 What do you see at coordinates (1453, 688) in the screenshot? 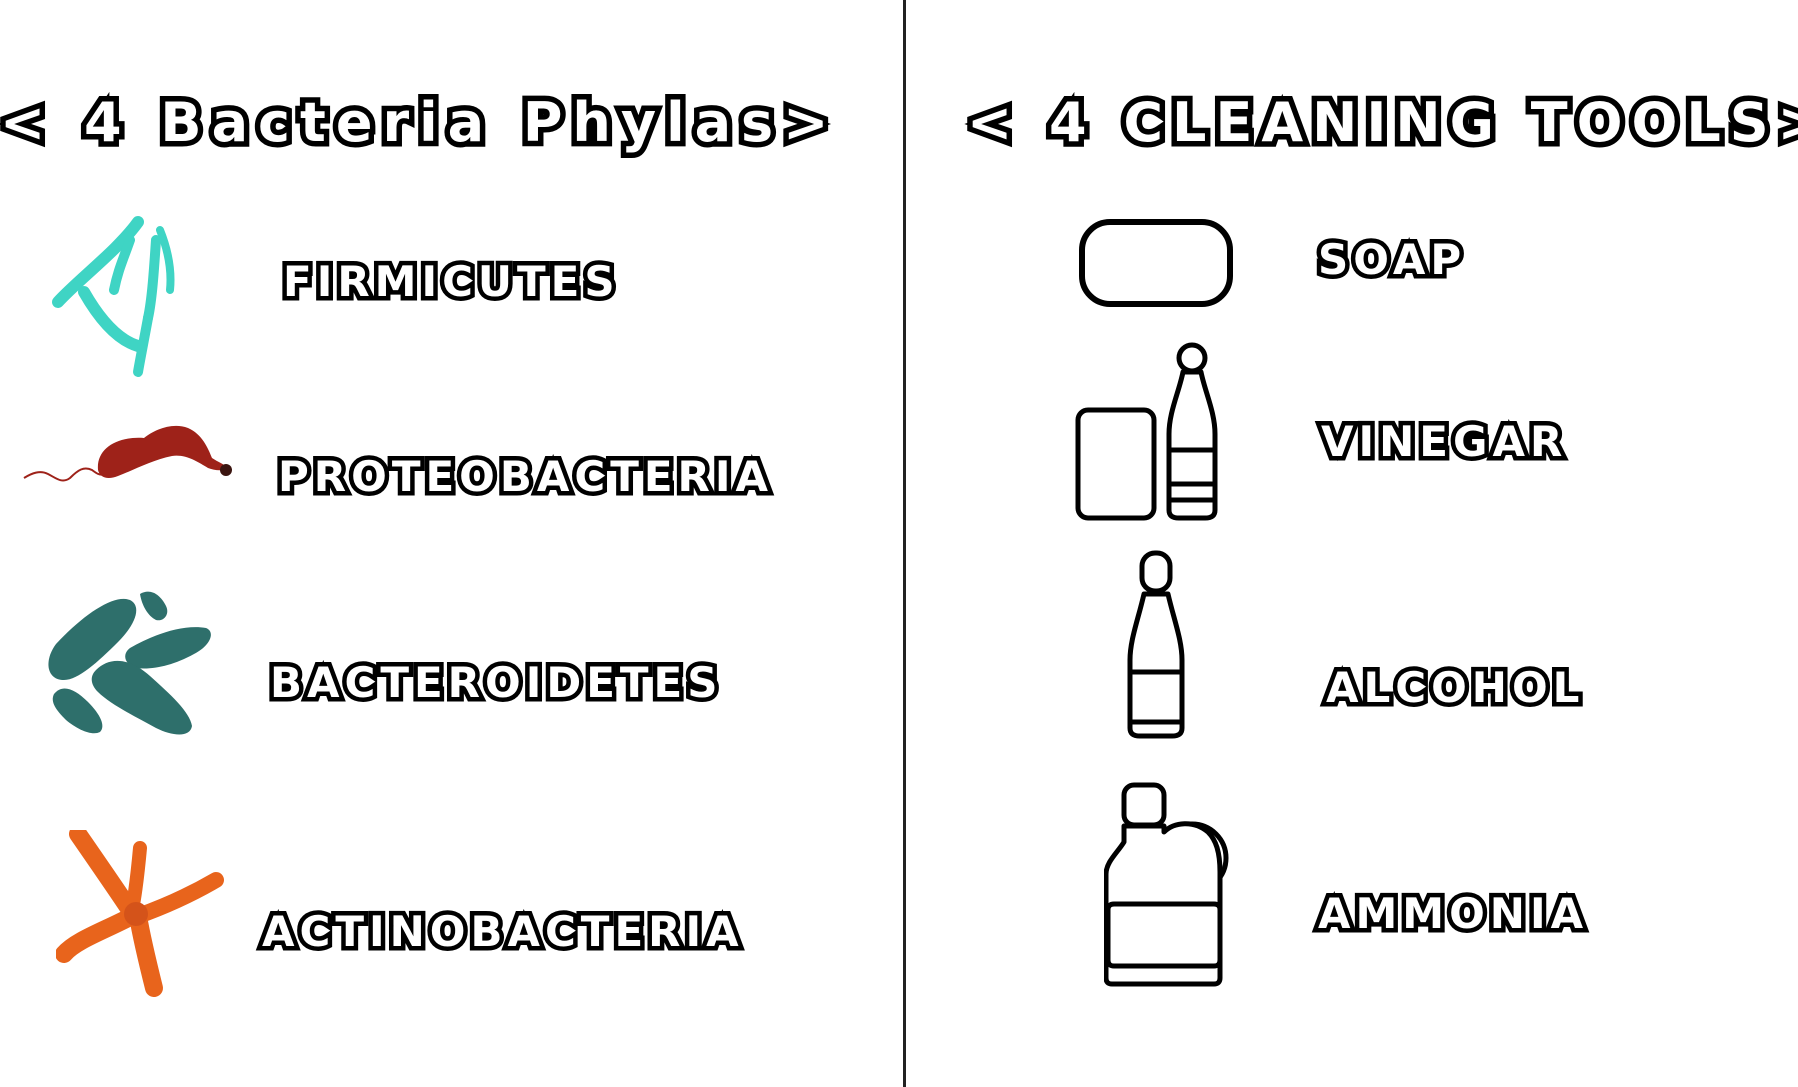
I see `alcohol-label: ALCOHOL` at bounding box center [1453, 688].